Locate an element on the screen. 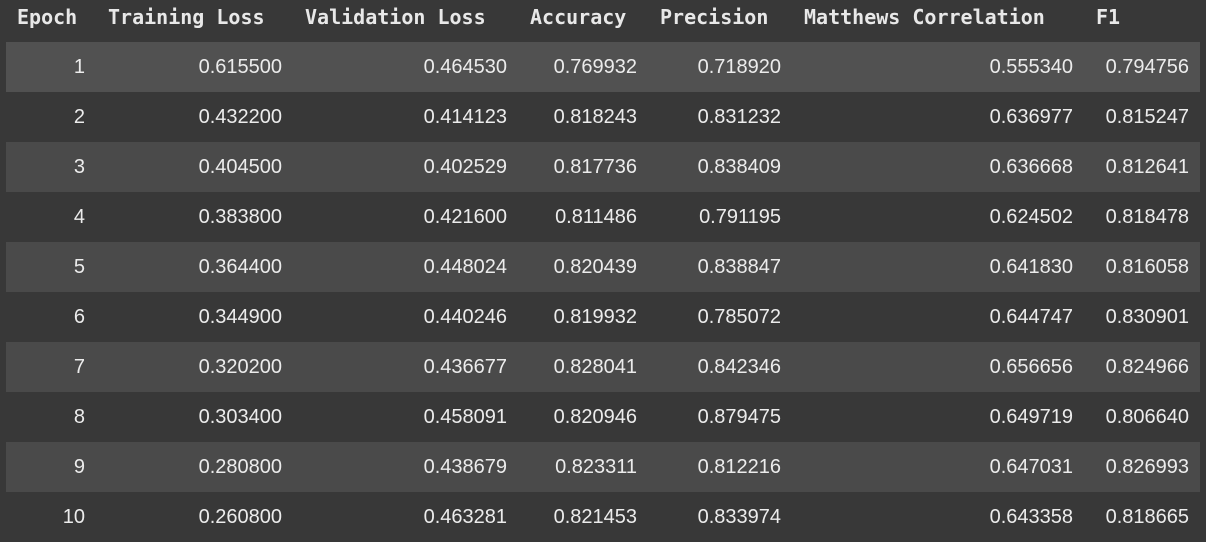 The height and width of the screenshot is (542, 1206). cell-precision: 0.833974 is located at coordinates (739, 517).